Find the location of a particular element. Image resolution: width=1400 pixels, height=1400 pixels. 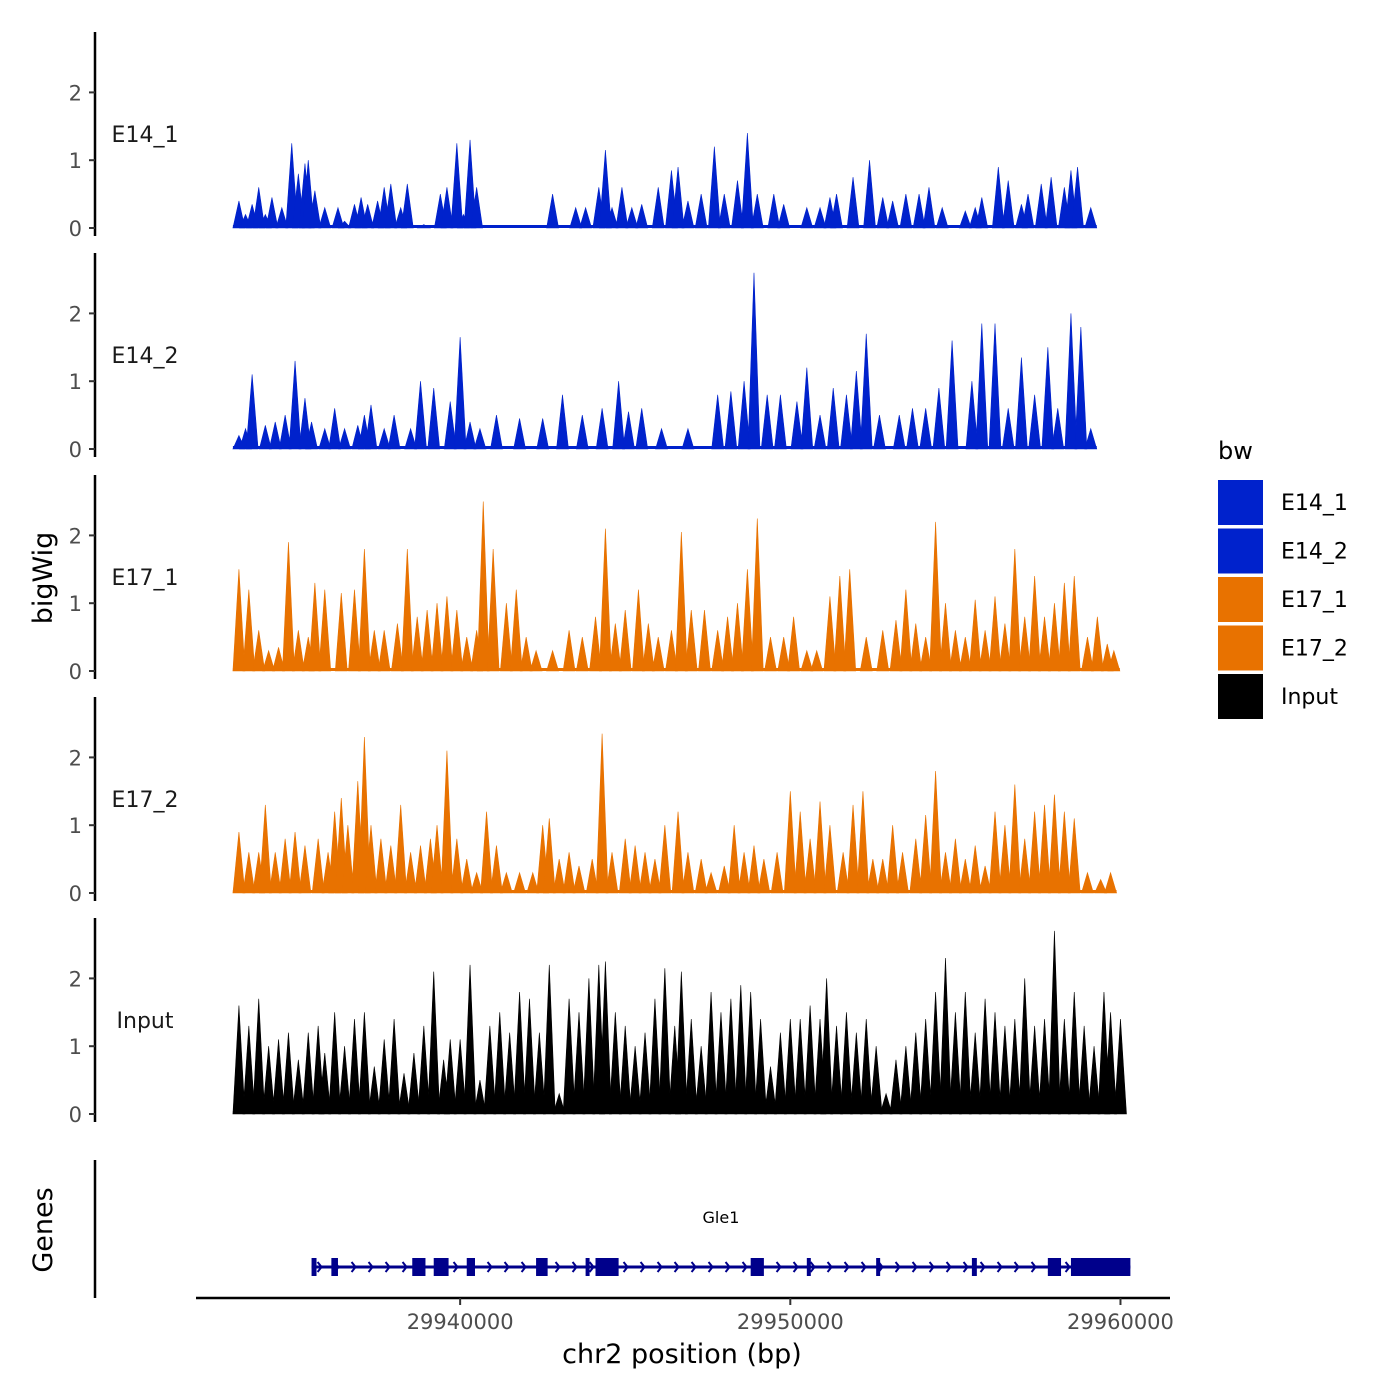

x-tick-label: 29960000 is located at coordinates (1120, 1322).